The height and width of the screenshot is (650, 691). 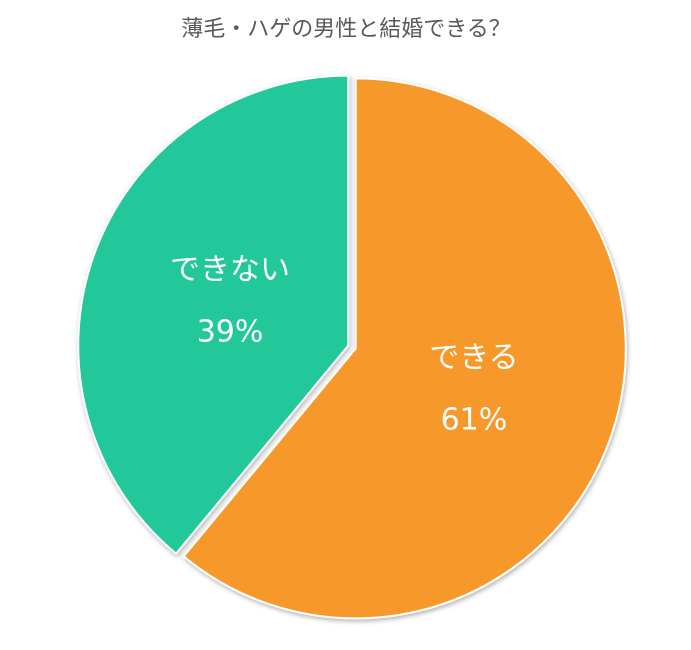 I want to click on slice-category-label: できる, so click(x=473, y=357).